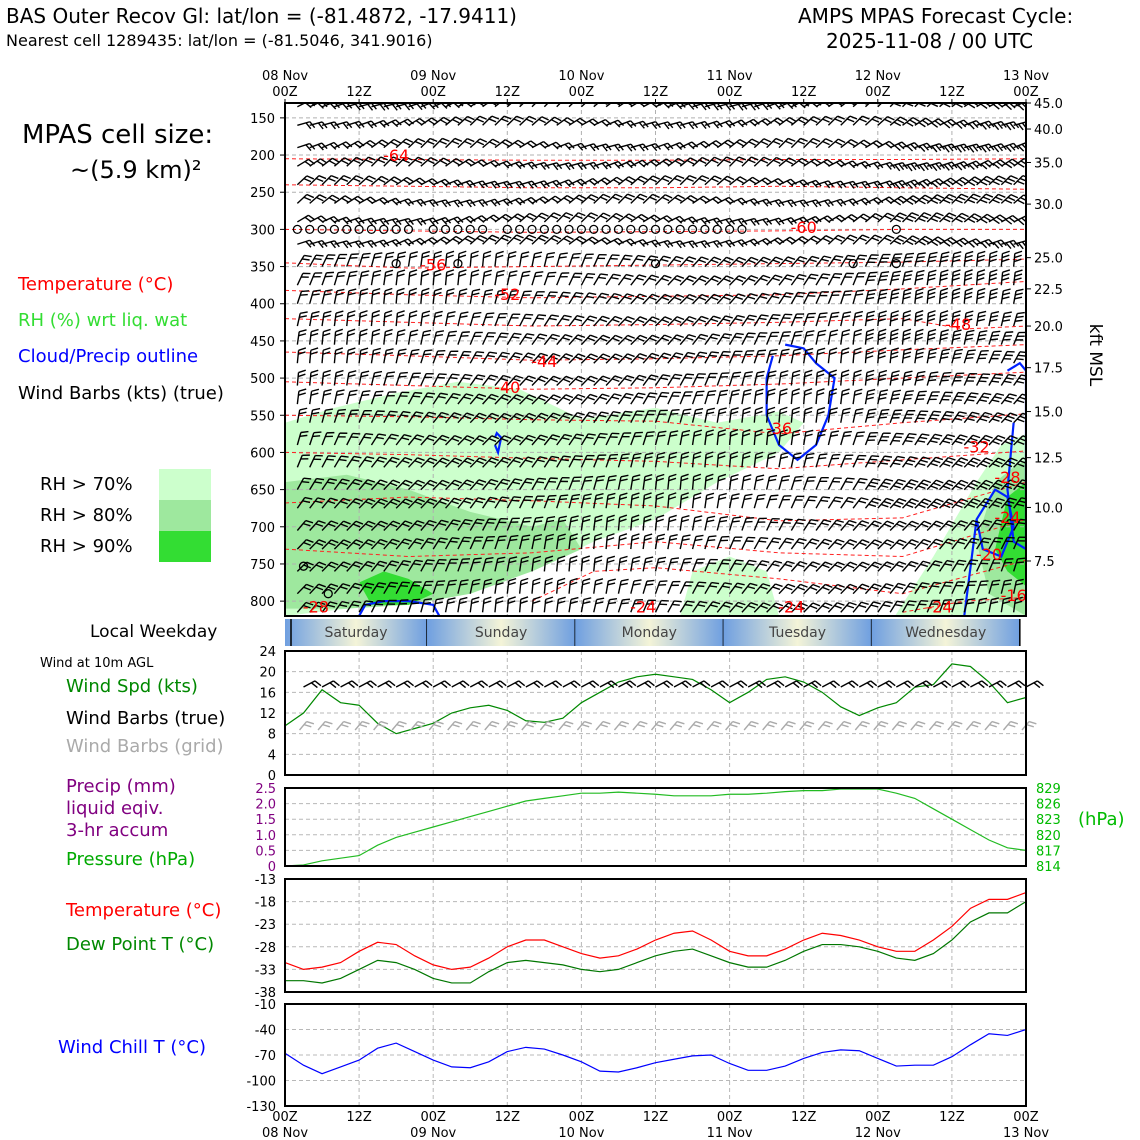 This screenshot has height=1140, width=1140. I want to click on title-right-2: 2025-11-08 / 00 UTC, so click(930, 41).